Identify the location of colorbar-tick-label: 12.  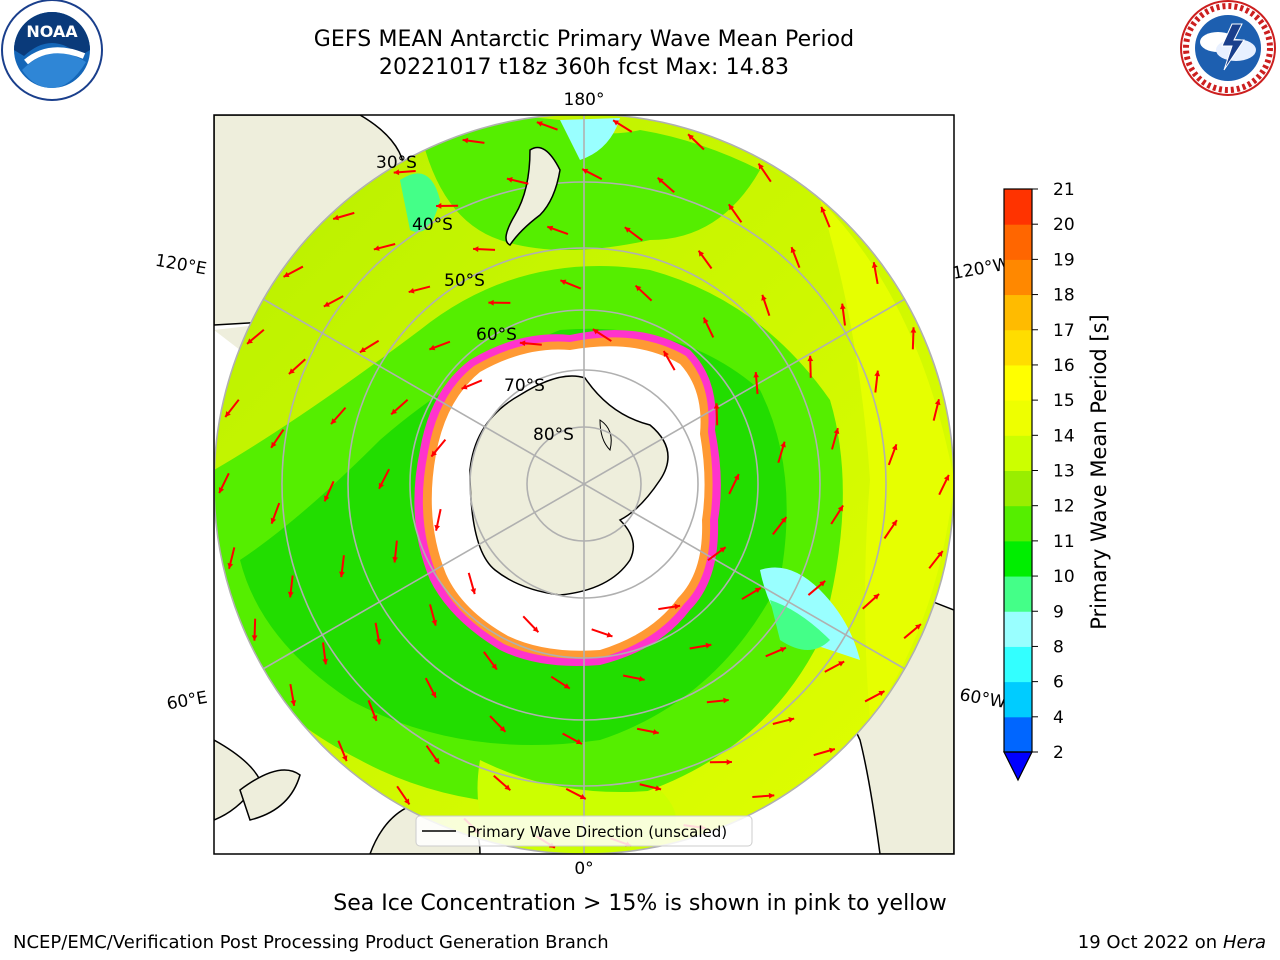
(1064, 507).